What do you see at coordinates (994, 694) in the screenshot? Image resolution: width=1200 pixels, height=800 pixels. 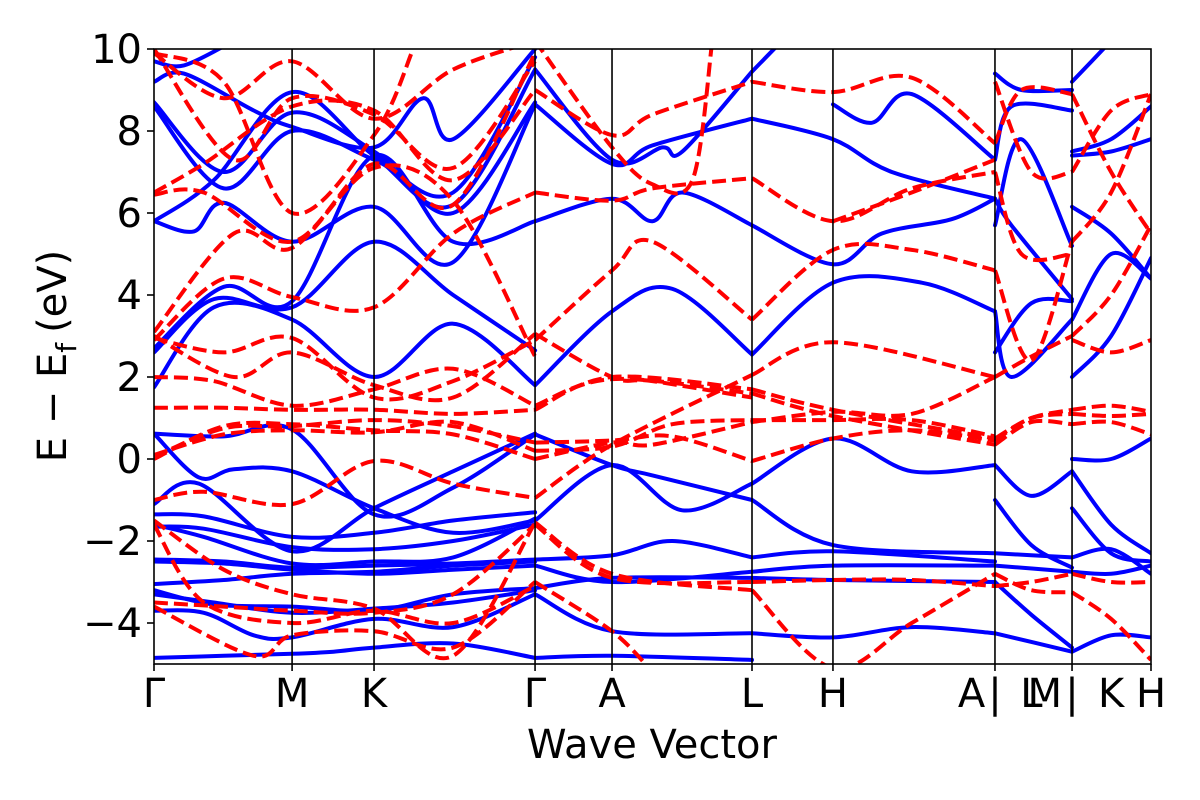 I see `x-tick-label-8: |` at bounding box center [994, 694].